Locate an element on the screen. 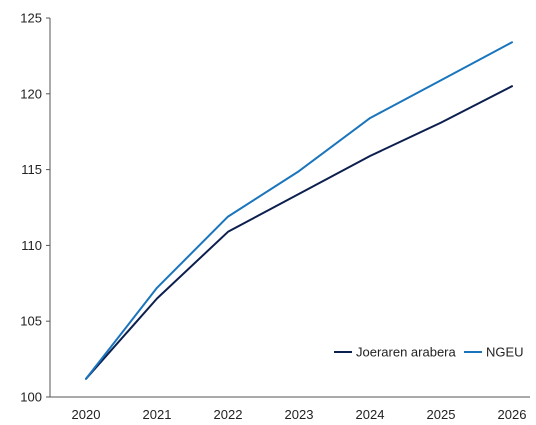 This screenshot has width=536, height=425. y-tick-label: 105 is located at coordinates (31, 321).